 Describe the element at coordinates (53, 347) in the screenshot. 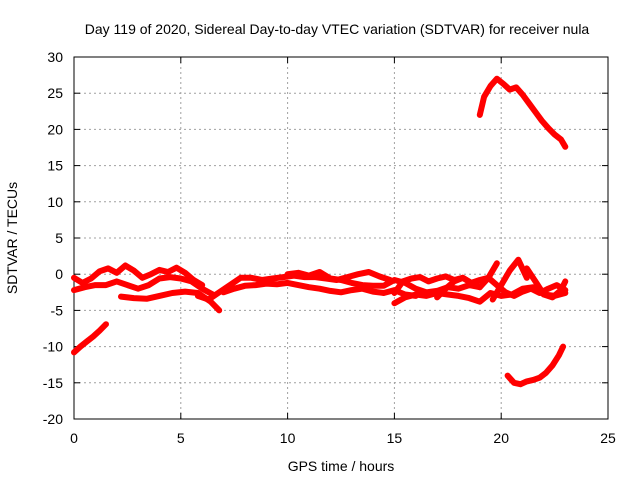

I see `y-tick-label: -10` at that location.